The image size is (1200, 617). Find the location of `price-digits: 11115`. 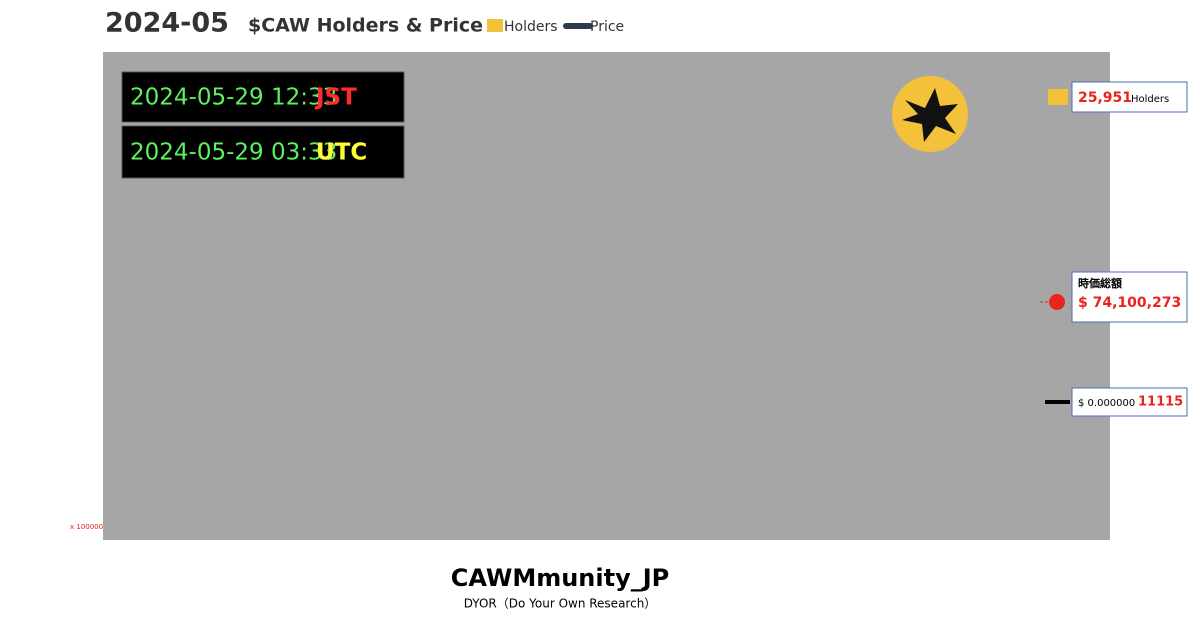

price-digits: 11115 is located at coordinates (1160, 402).